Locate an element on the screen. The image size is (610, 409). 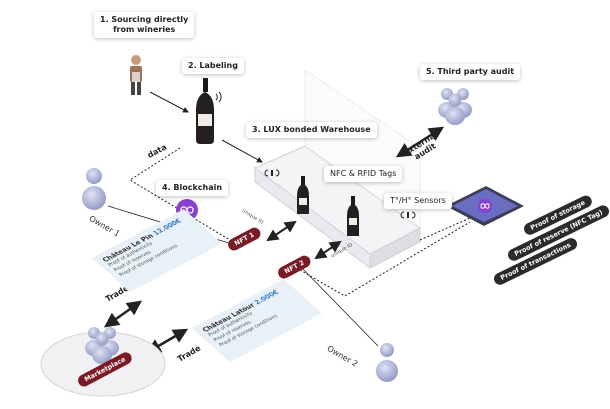
nfc-rfid-tag-label: NFC & RFID Tags is located at coordinates (363, 174).